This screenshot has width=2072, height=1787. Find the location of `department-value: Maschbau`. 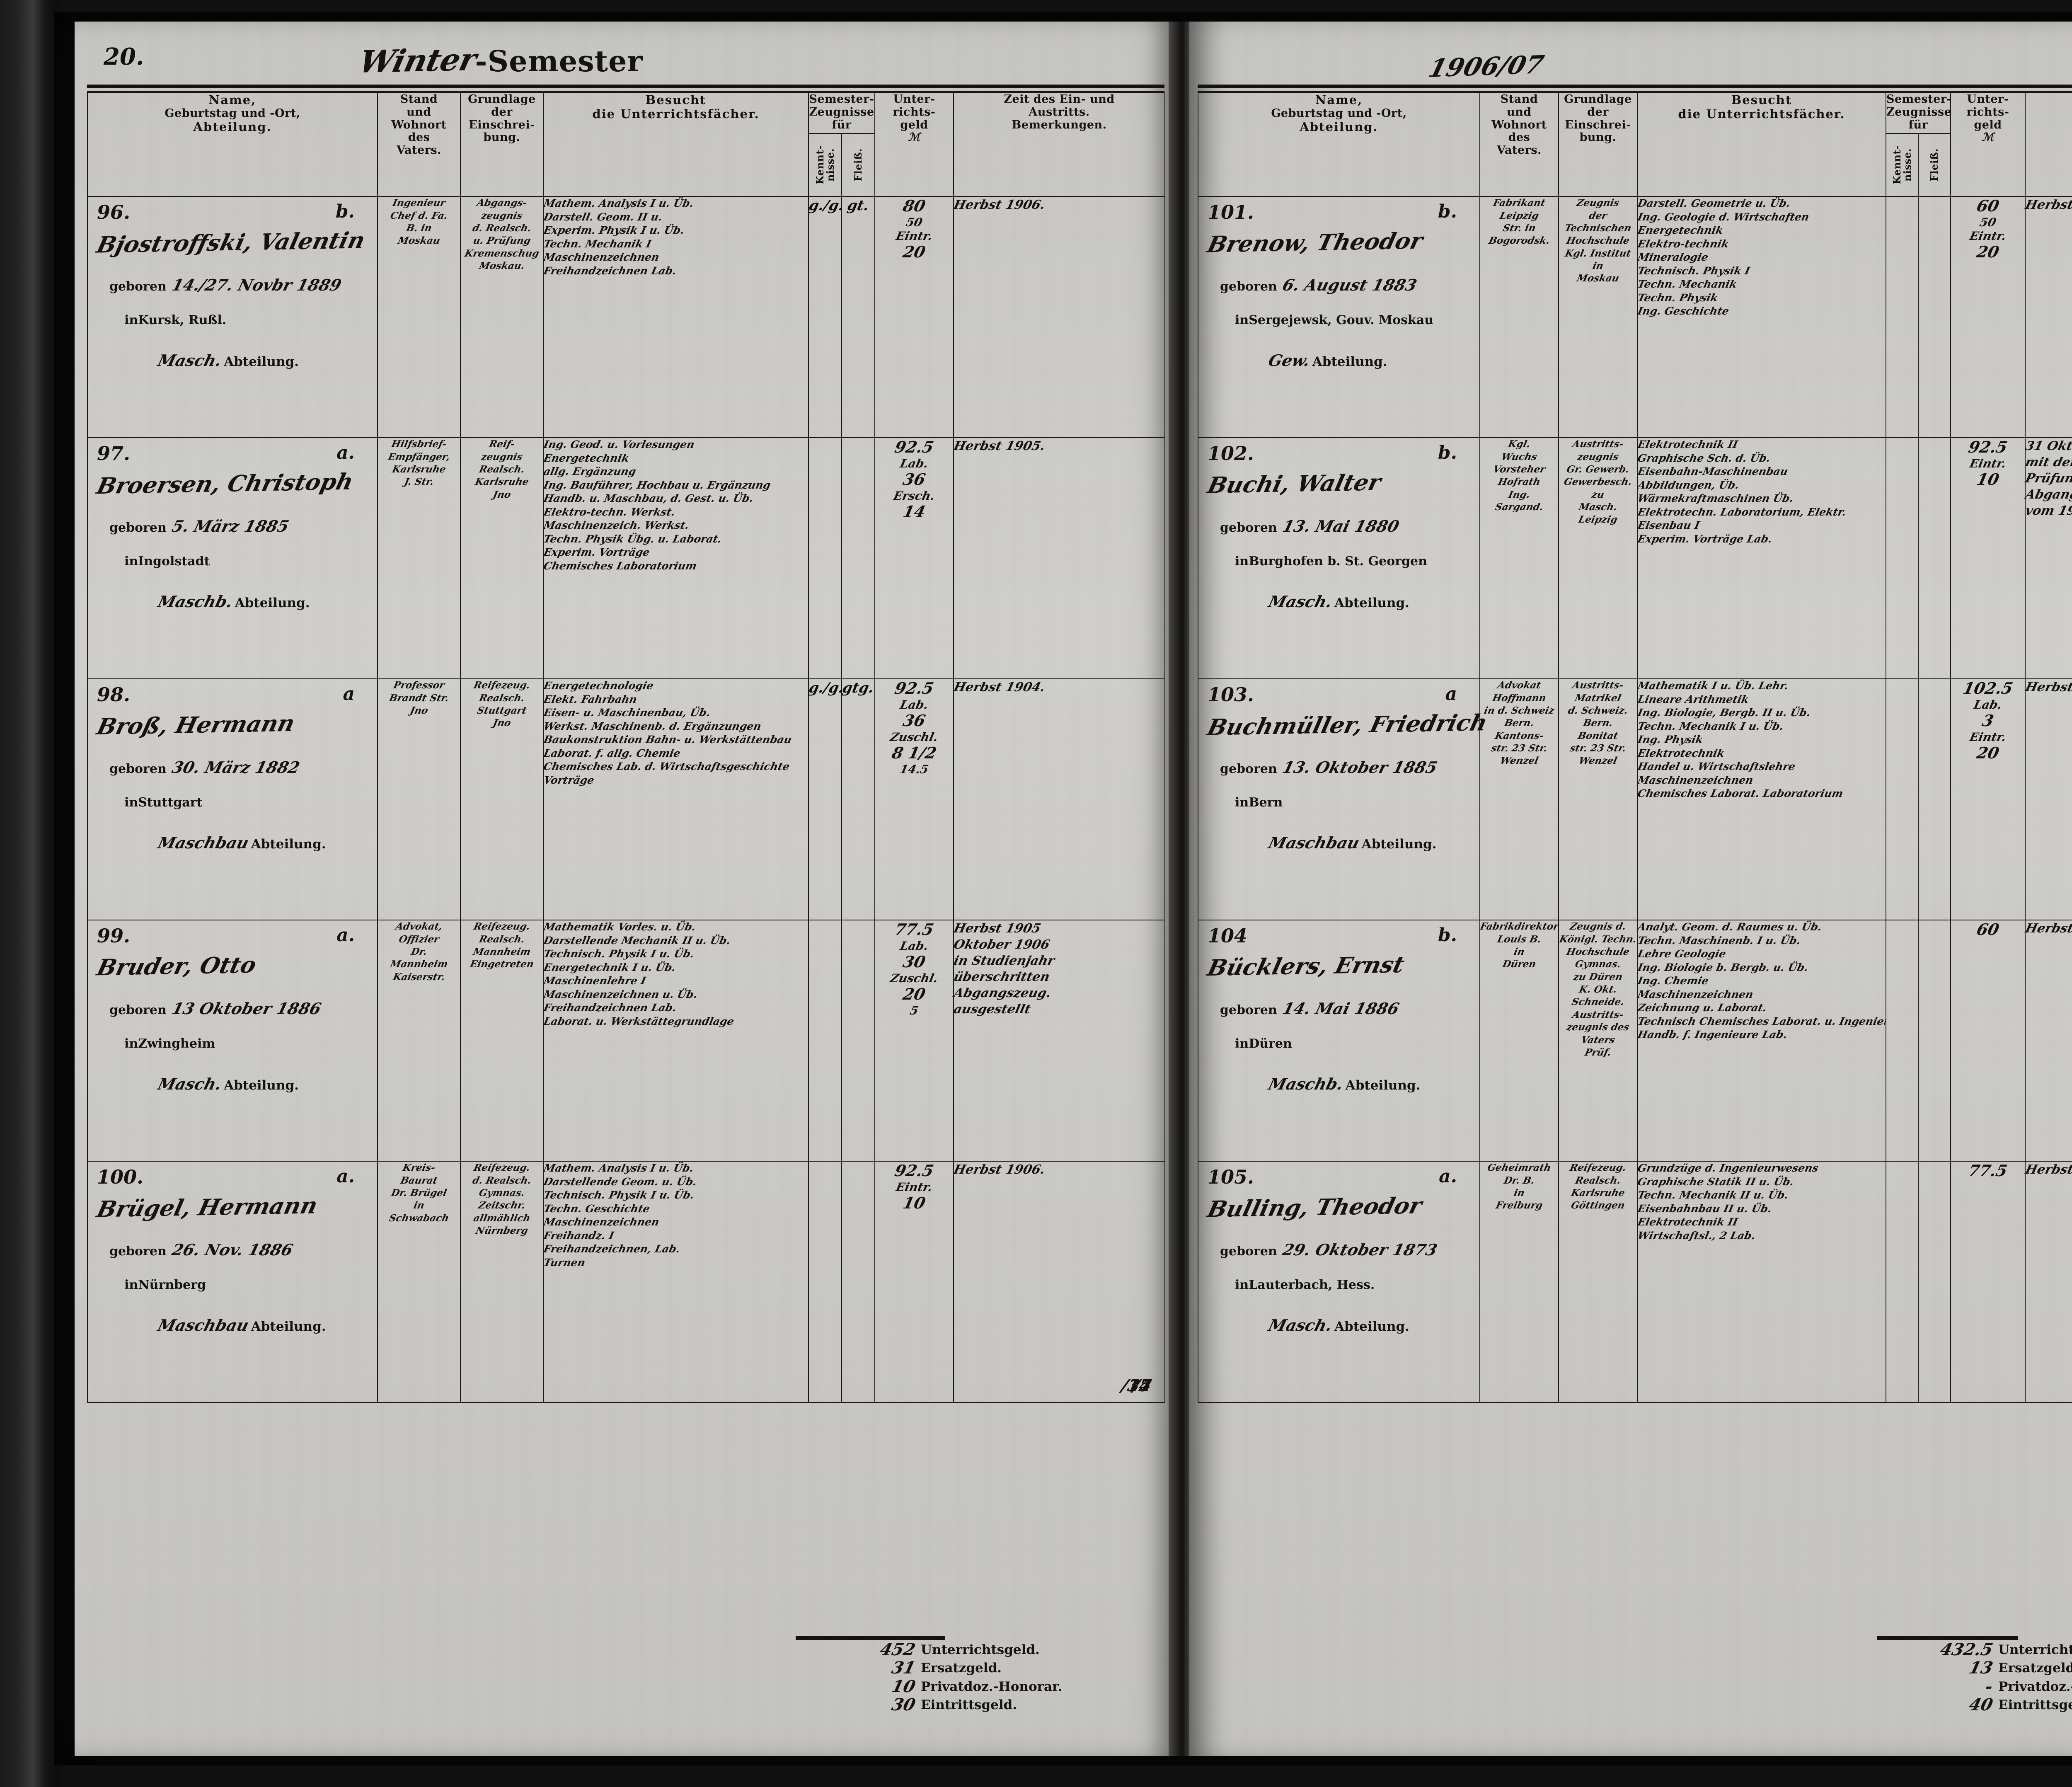

department-value: Maschbau is located at coordinates (203, 1325).